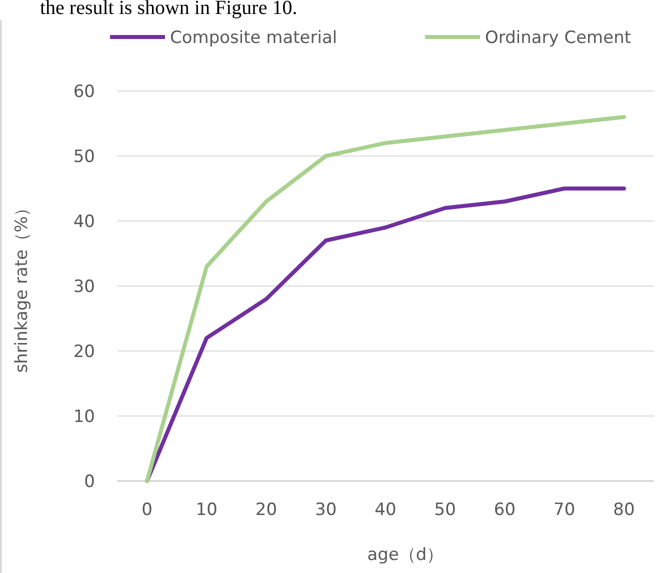 This screenshot has width=656, height=573. Describe the element at coordinates (505, 510) in the screenshot. I see `x-tick-label: 60` at that location.